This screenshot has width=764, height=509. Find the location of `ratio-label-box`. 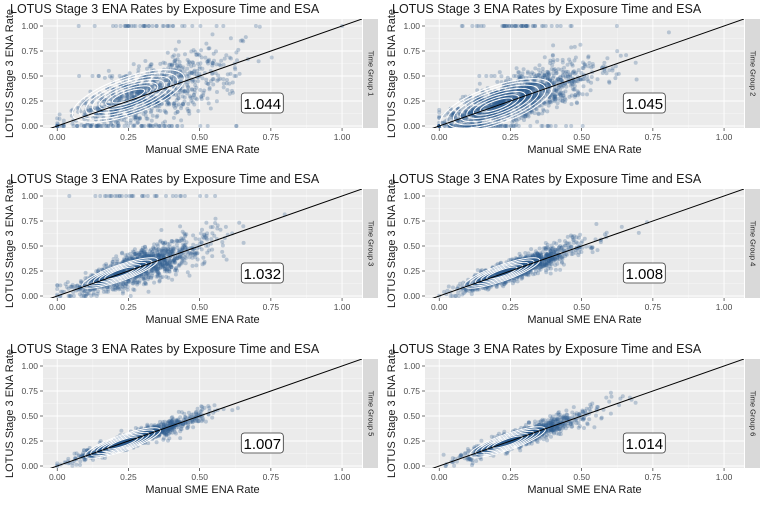

ratio-label-box is located at coordinates (644, 103).